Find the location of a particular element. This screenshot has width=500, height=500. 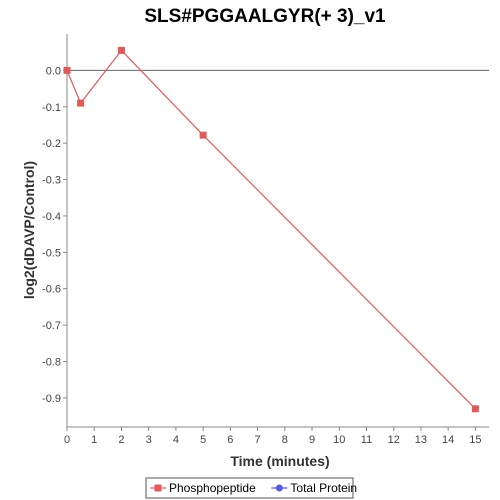

y-tick-label: -0.7 is located at coordinates (51, 326).